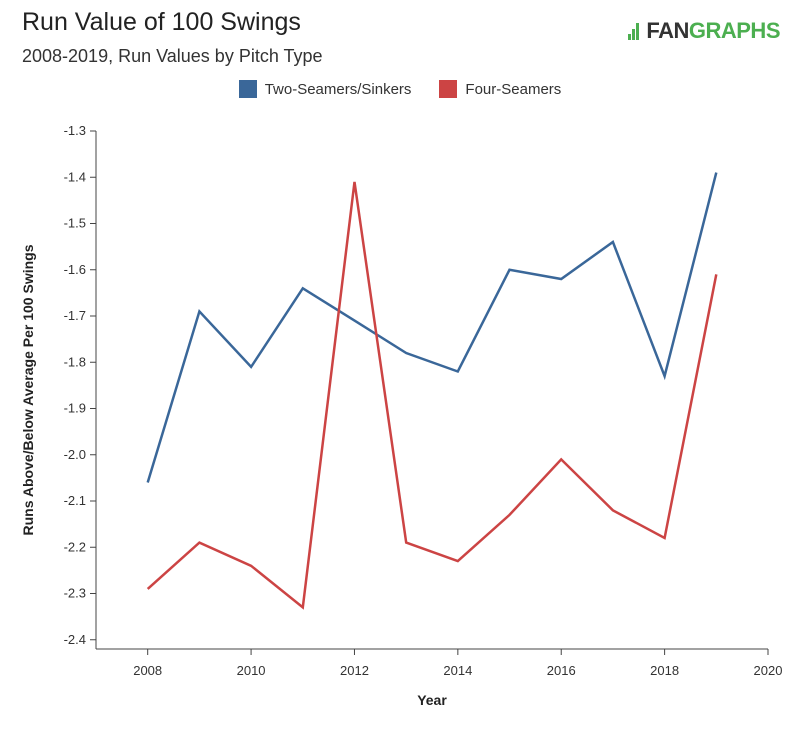 The width and height of the screenshot is (800, 730). I want to click on legend-label: Four-Seamers, so click(513, 89).